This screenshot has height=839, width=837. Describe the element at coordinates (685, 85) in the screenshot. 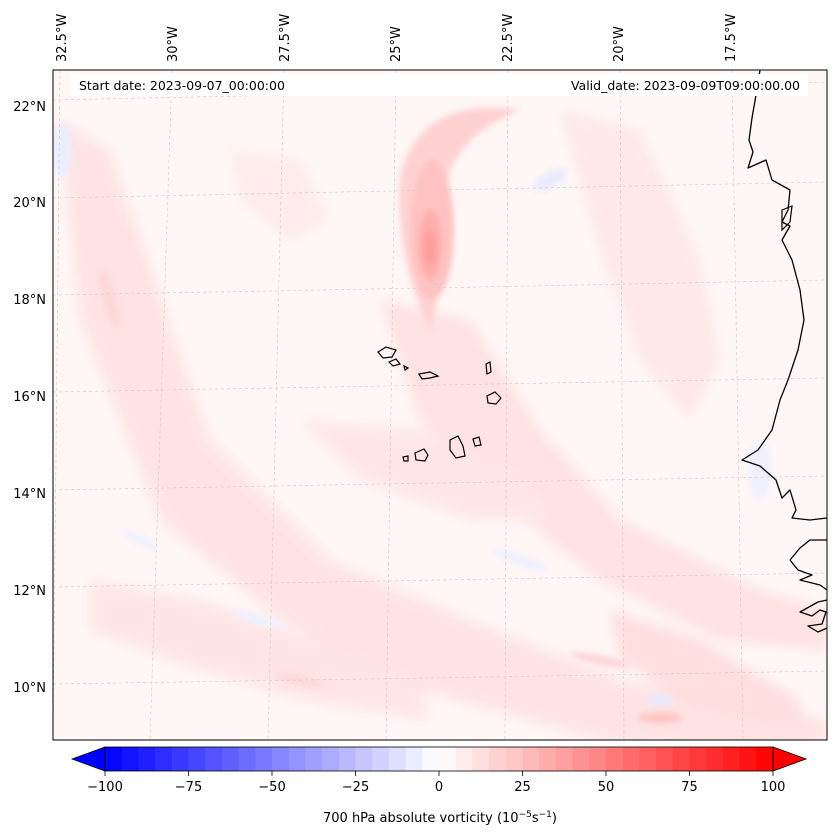

I see `valid-date-label: Valid_date: 2023-09-09T09:00:00.00` at that location.